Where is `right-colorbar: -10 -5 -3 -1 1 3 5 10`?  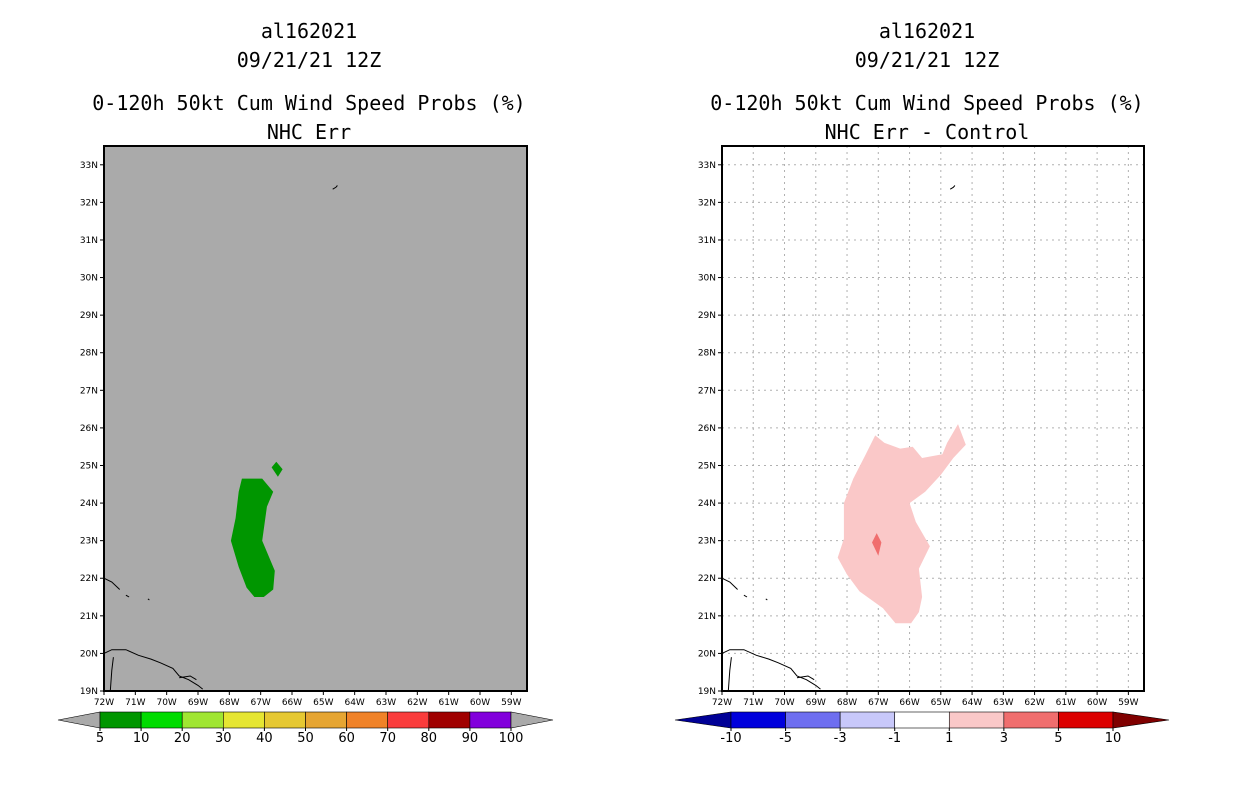
right-colorbar: -10 -5 -3 -1 1 3 5 10 is located at coordinates (922, 728).